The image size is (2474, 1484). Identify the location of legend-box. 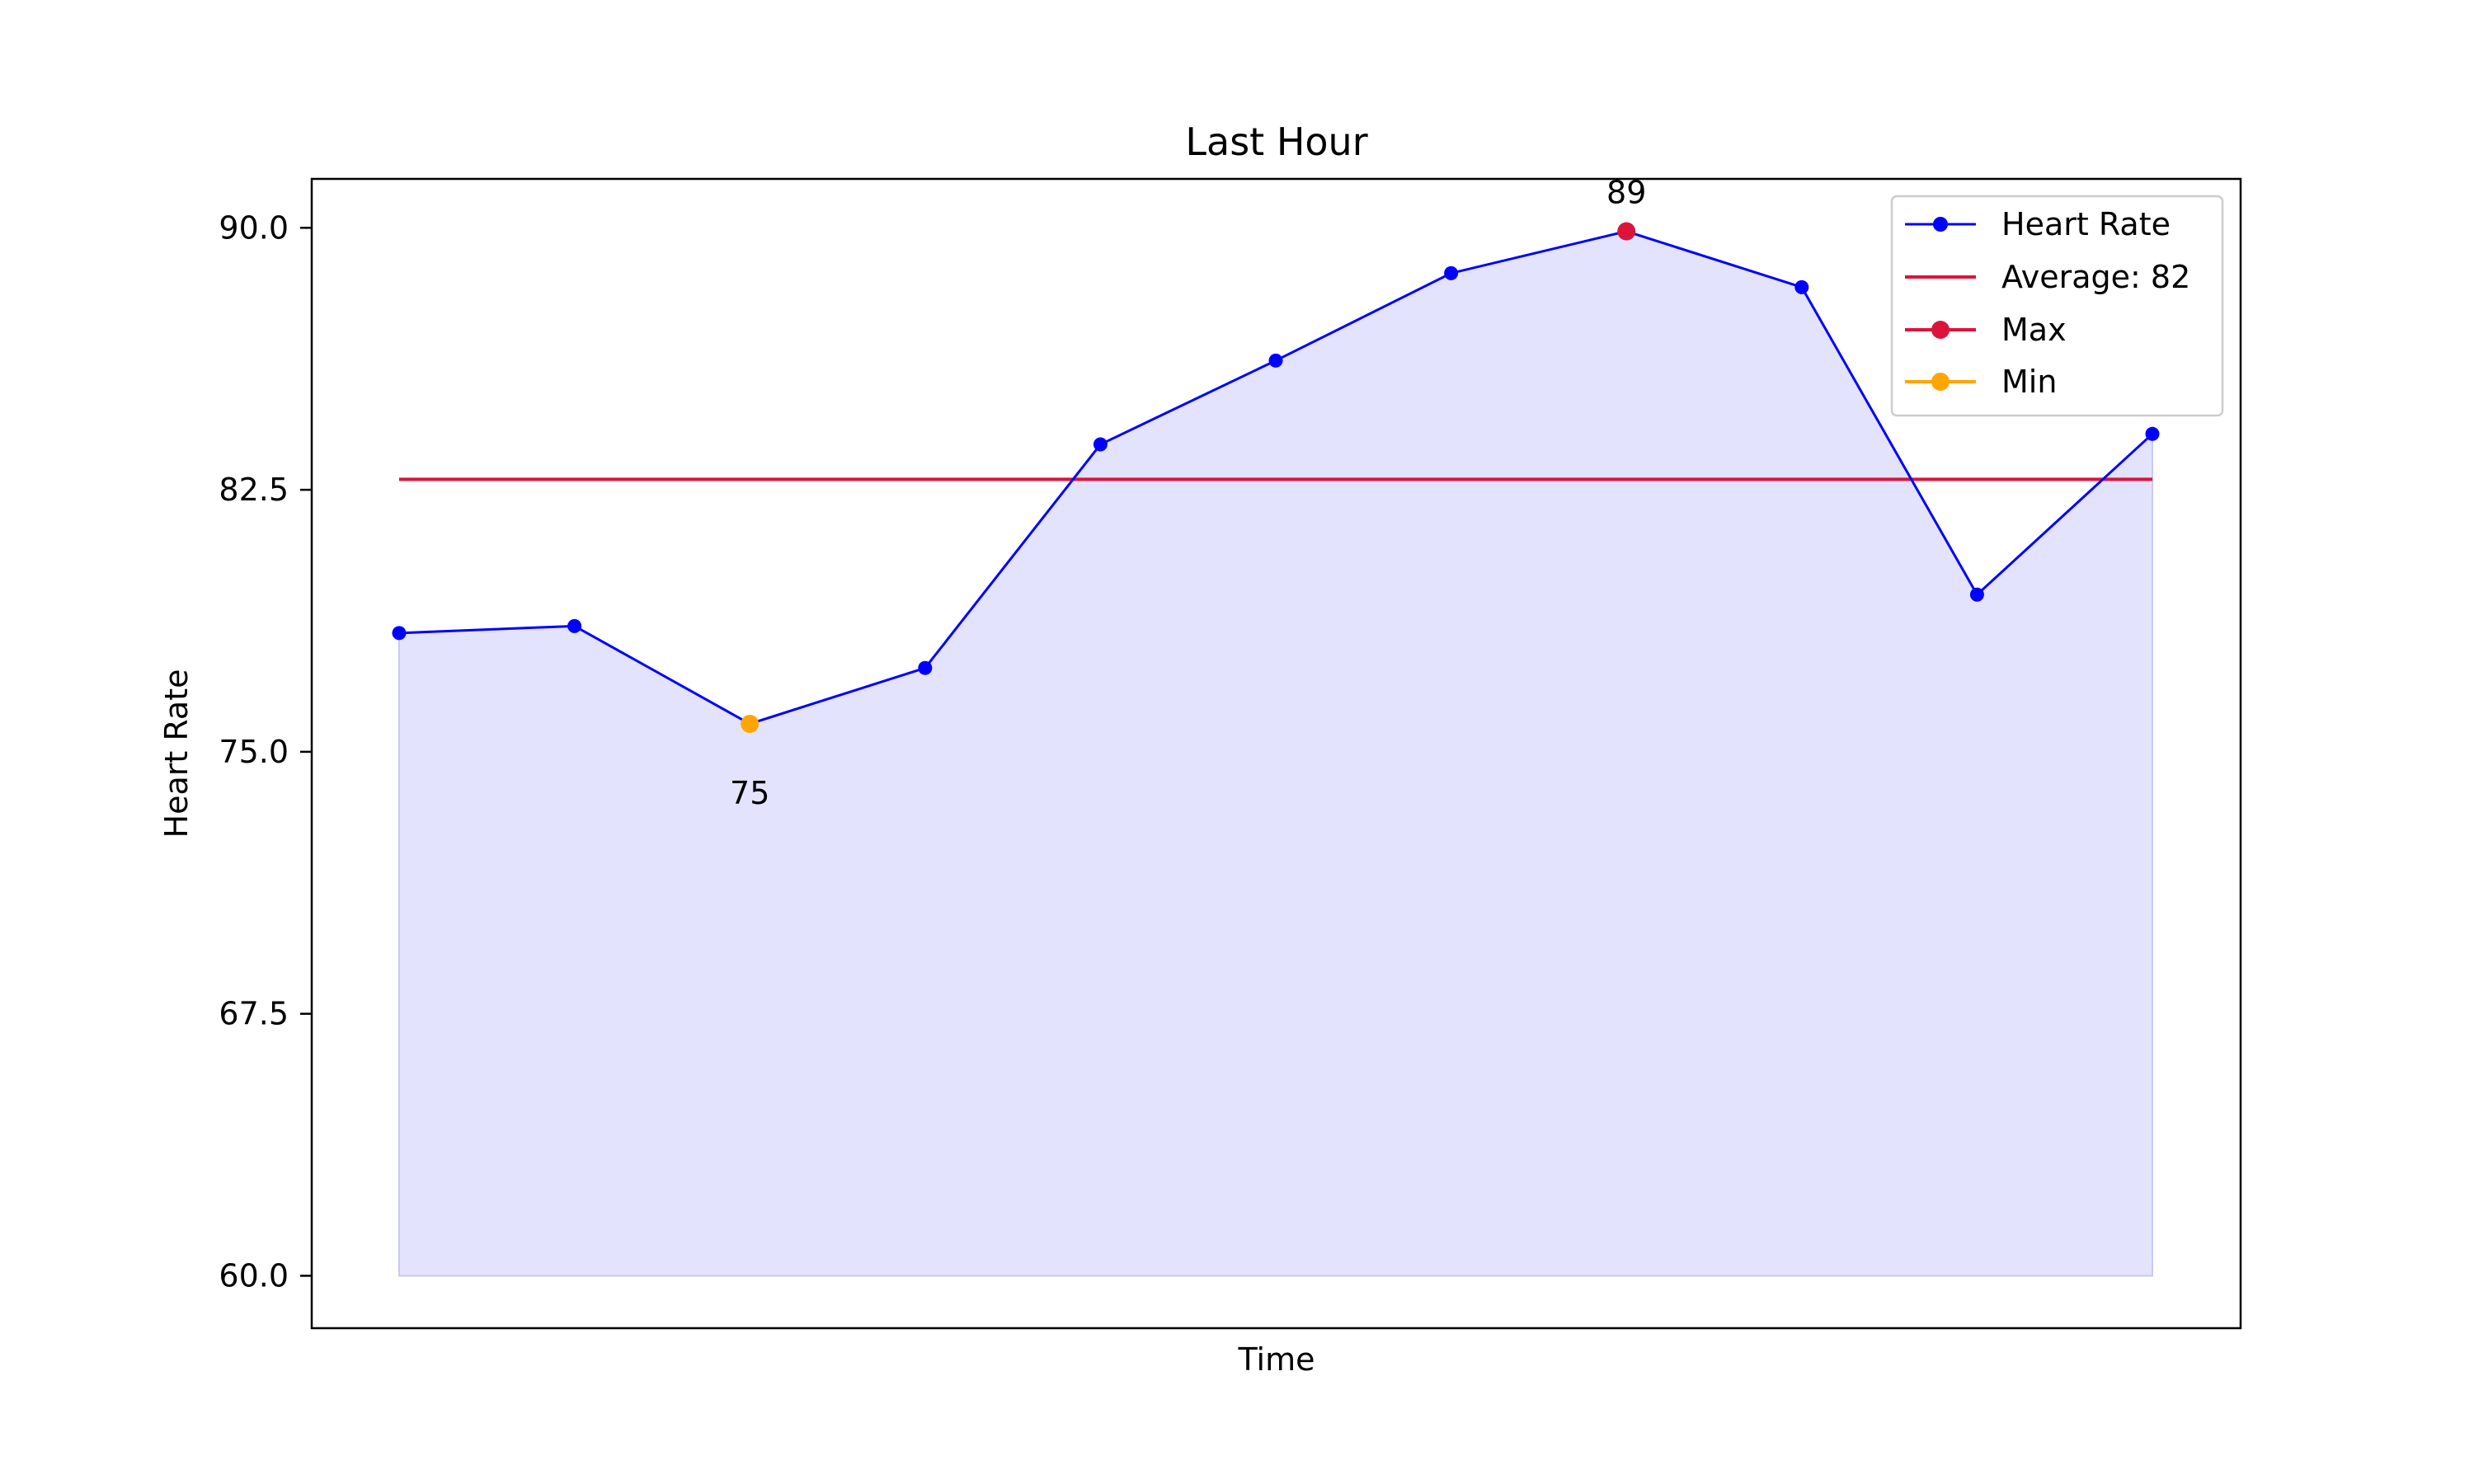
(2057, 306).